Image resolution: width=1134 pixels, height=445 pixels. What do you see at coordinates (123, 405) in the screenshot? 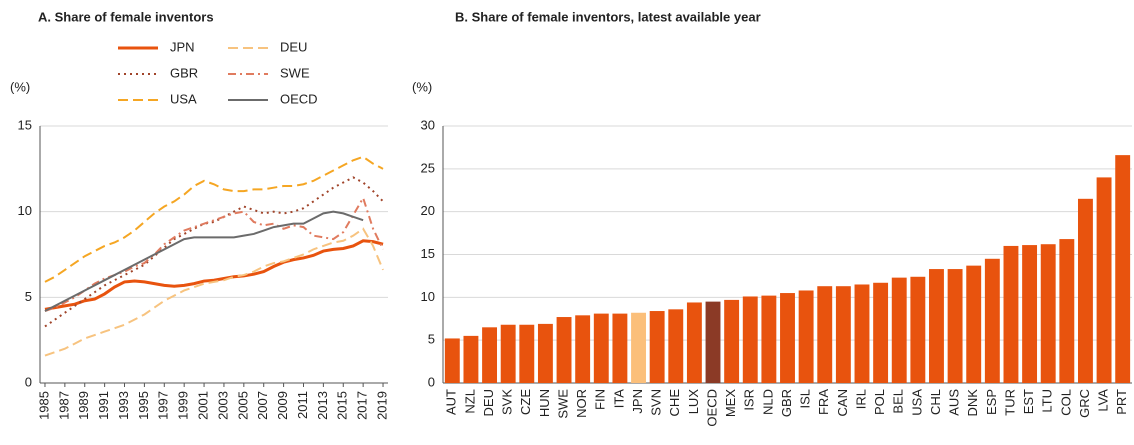
I see `x-tick-label: 1993` at bounding box center [123, 405].